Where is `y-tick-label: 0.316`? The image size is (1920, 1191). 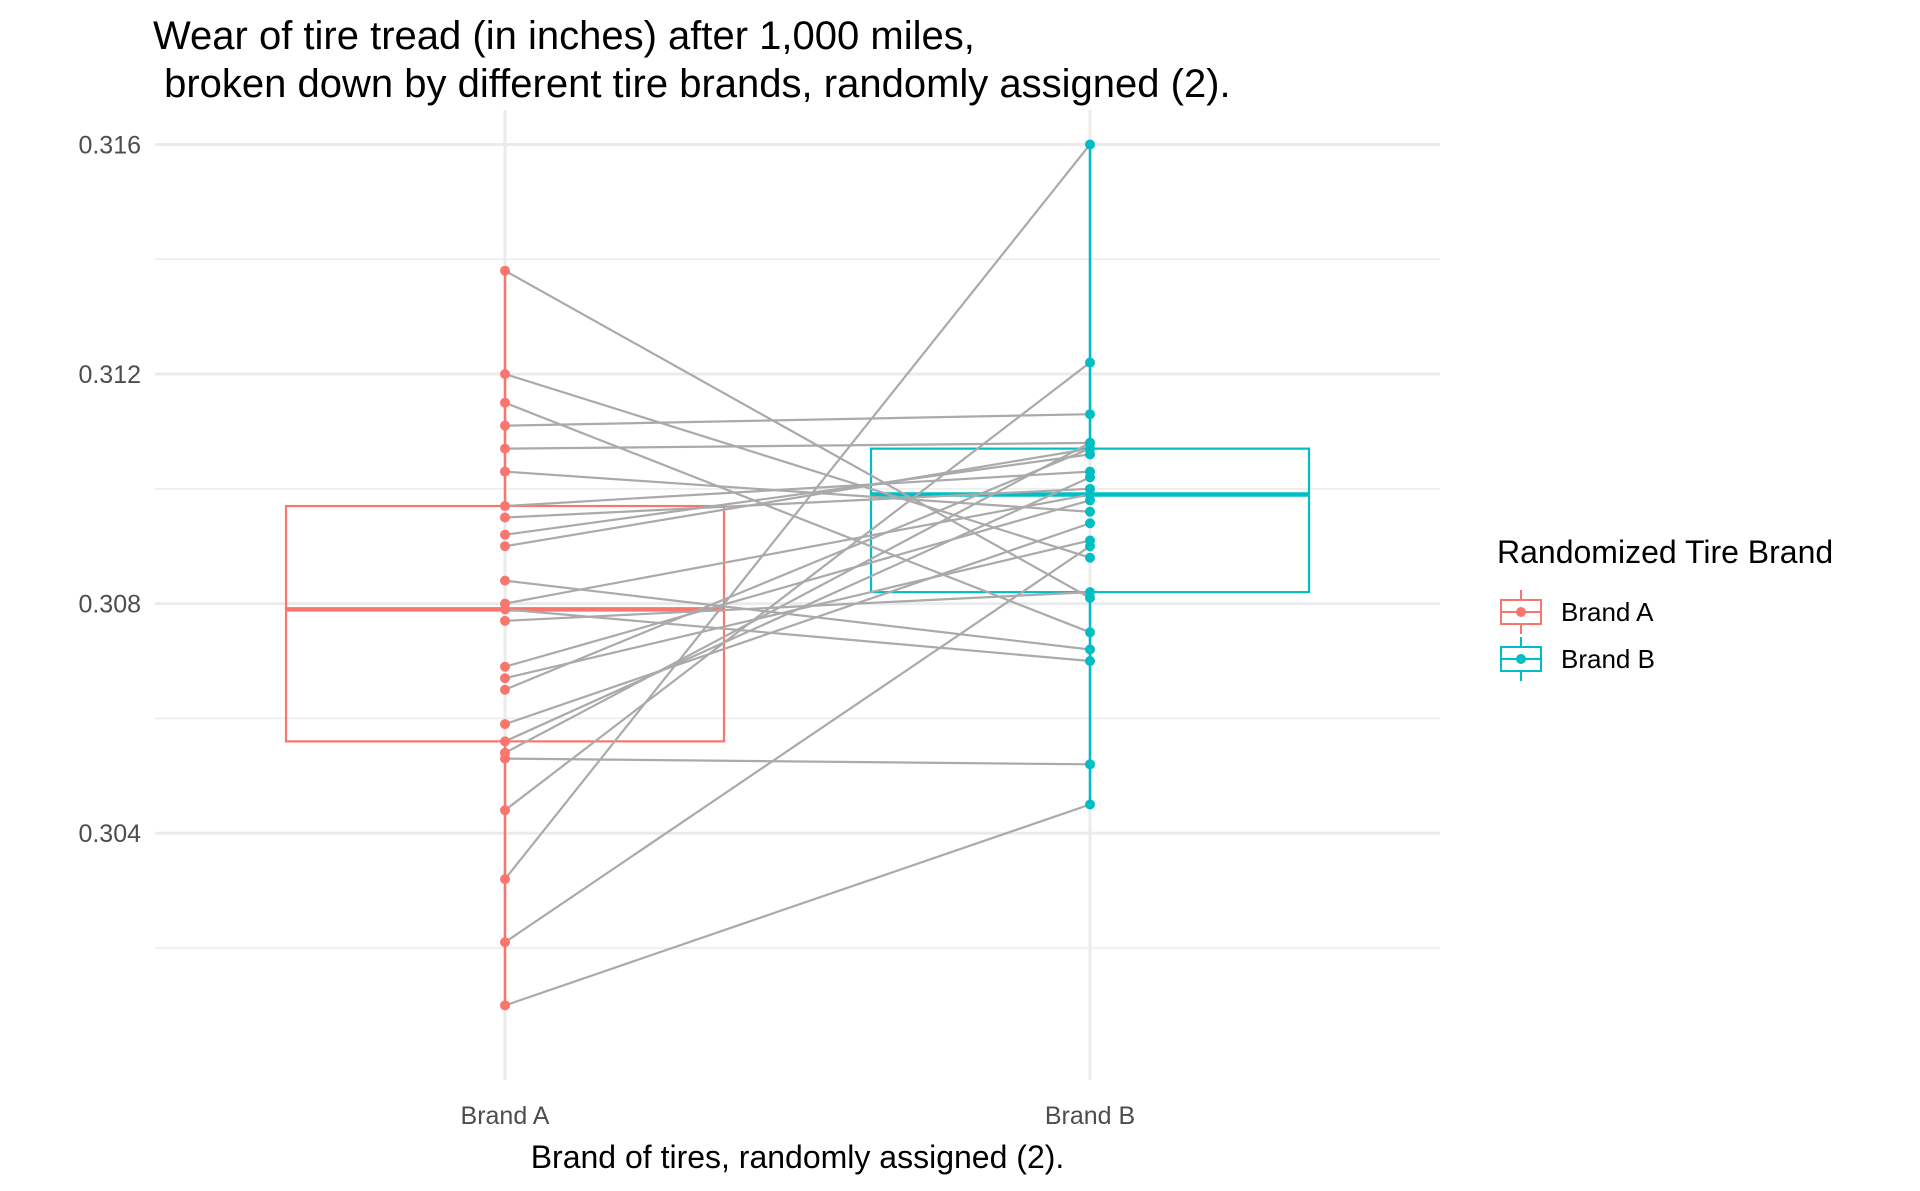
y-tick-label: 0.316 is located at coordinates (109, 145).